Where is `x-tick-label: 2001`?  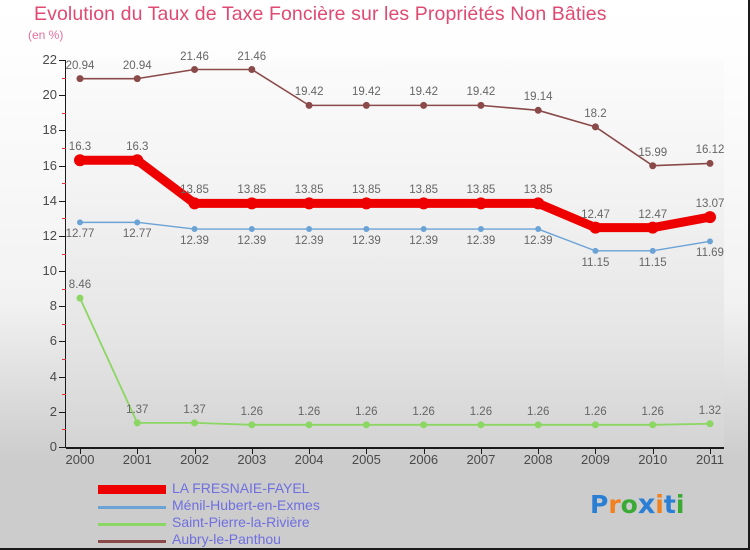
x-tick-label: 2001 is located at coordinates (137, 459).